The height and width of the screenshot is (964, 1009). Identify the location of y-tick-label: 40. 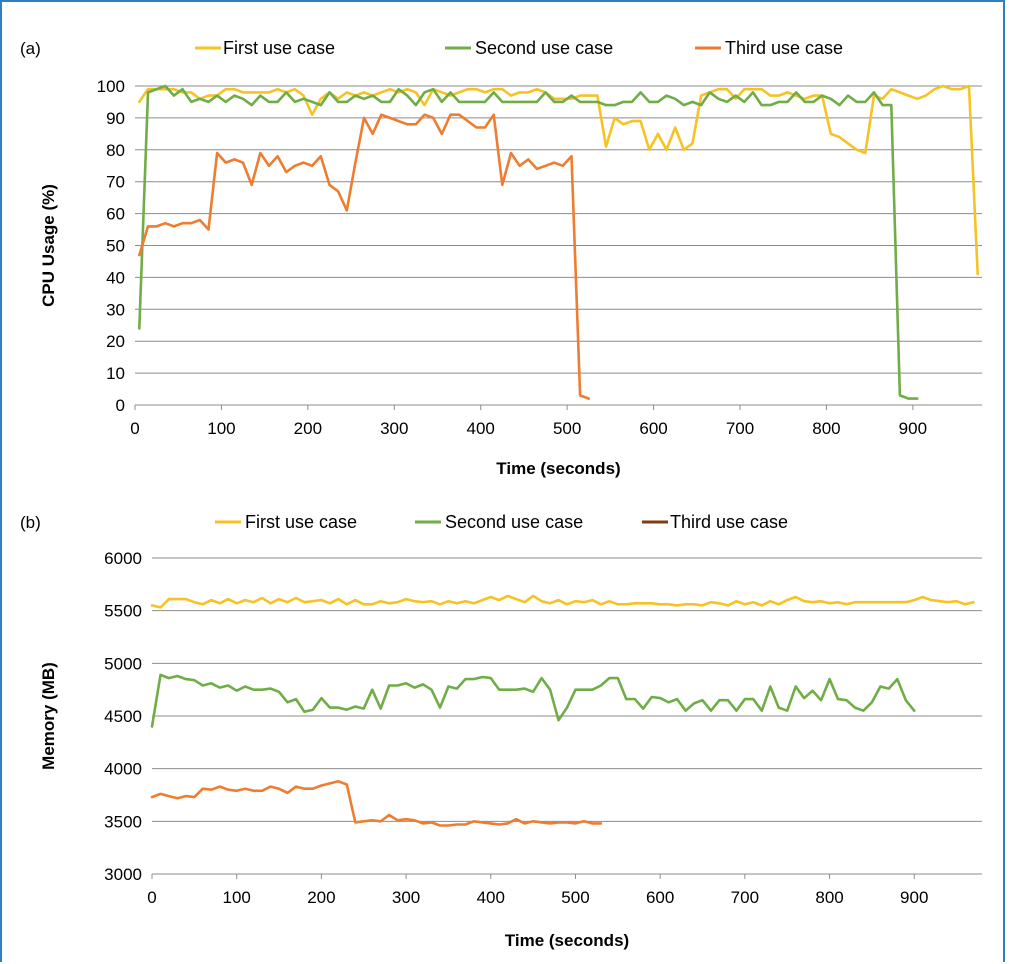
(115, 277).